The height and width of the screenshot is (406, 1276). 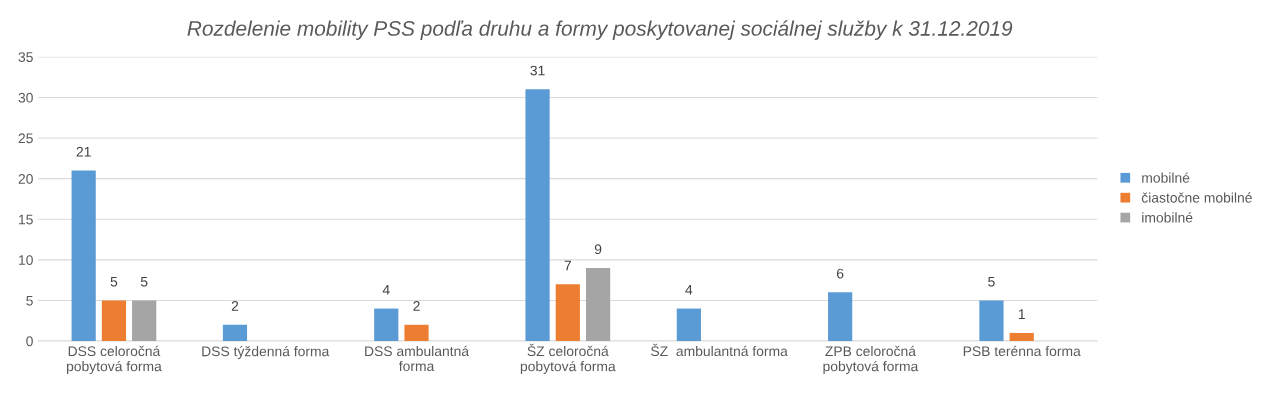 What do you see at coordinates (29, 341) in the screenshot?
I see `y-tick-label: 0` at bounding box center [29, 341].